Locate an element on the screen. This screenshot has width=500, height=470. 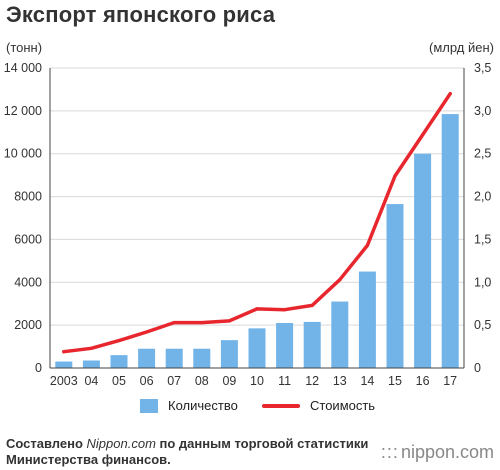
y-left-tick-label: 12 000 is located at coordinates (23, 111).